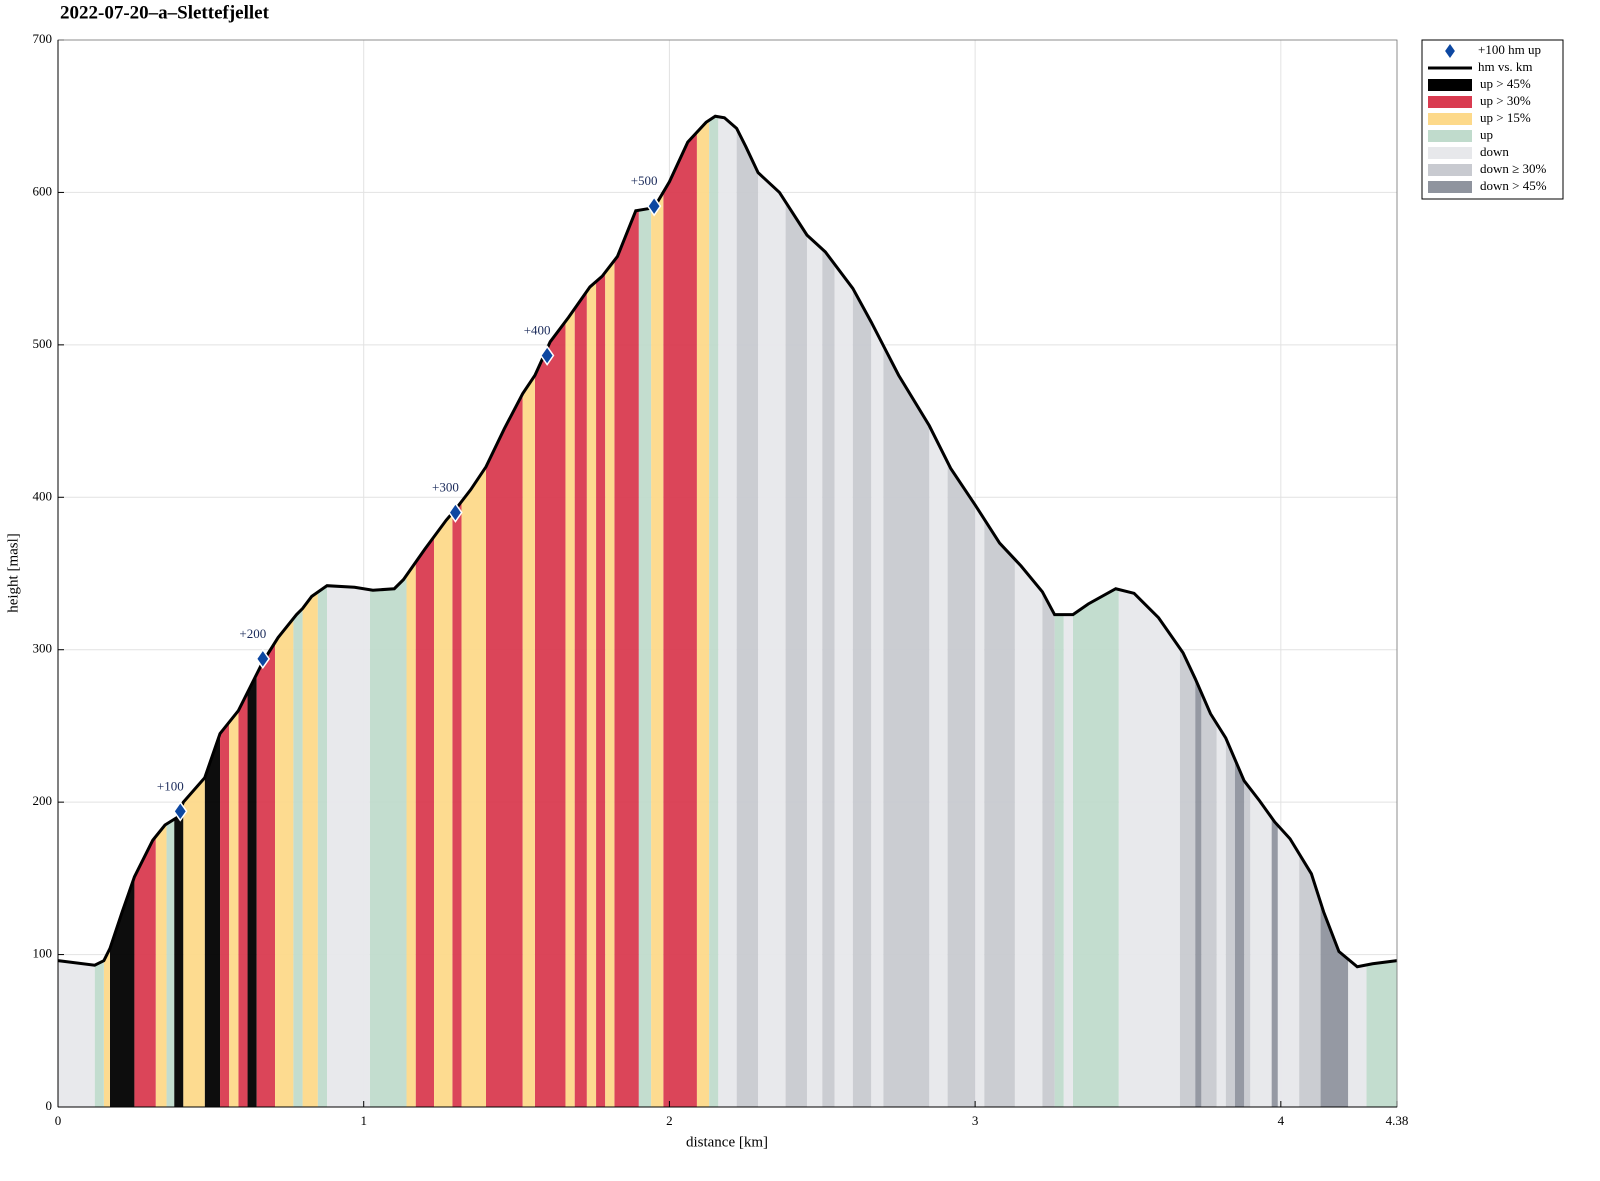 Image resolution: width=1600 pixels, height=1181 pixels. I want to click on gain-label: +500, so click(644, 180).